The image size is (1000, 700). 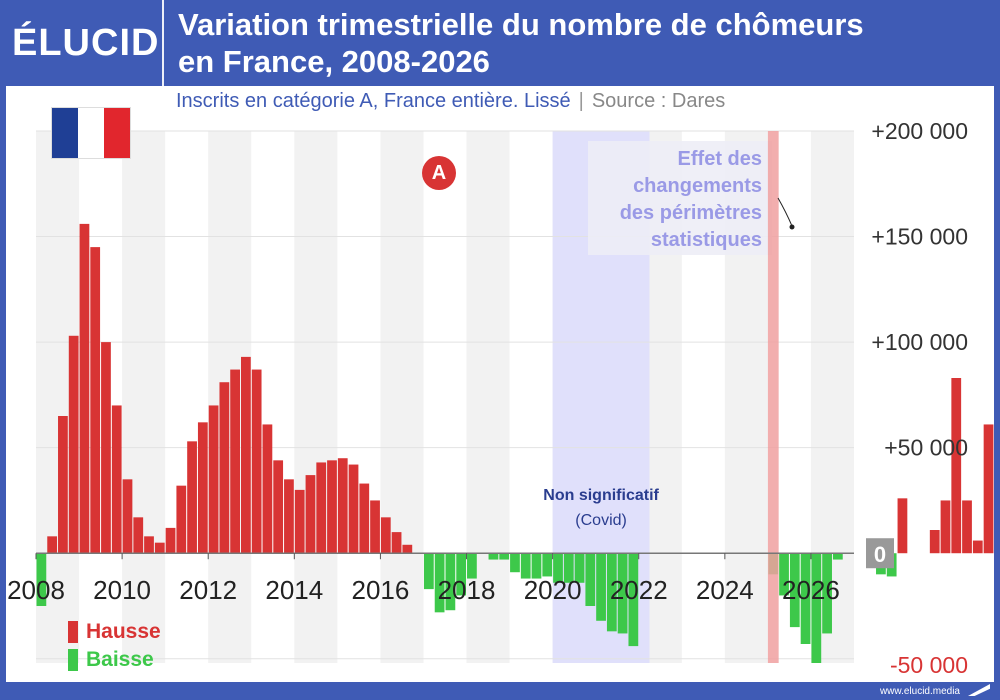 I want to click on zero-label-box, so click(x=880, y=553).